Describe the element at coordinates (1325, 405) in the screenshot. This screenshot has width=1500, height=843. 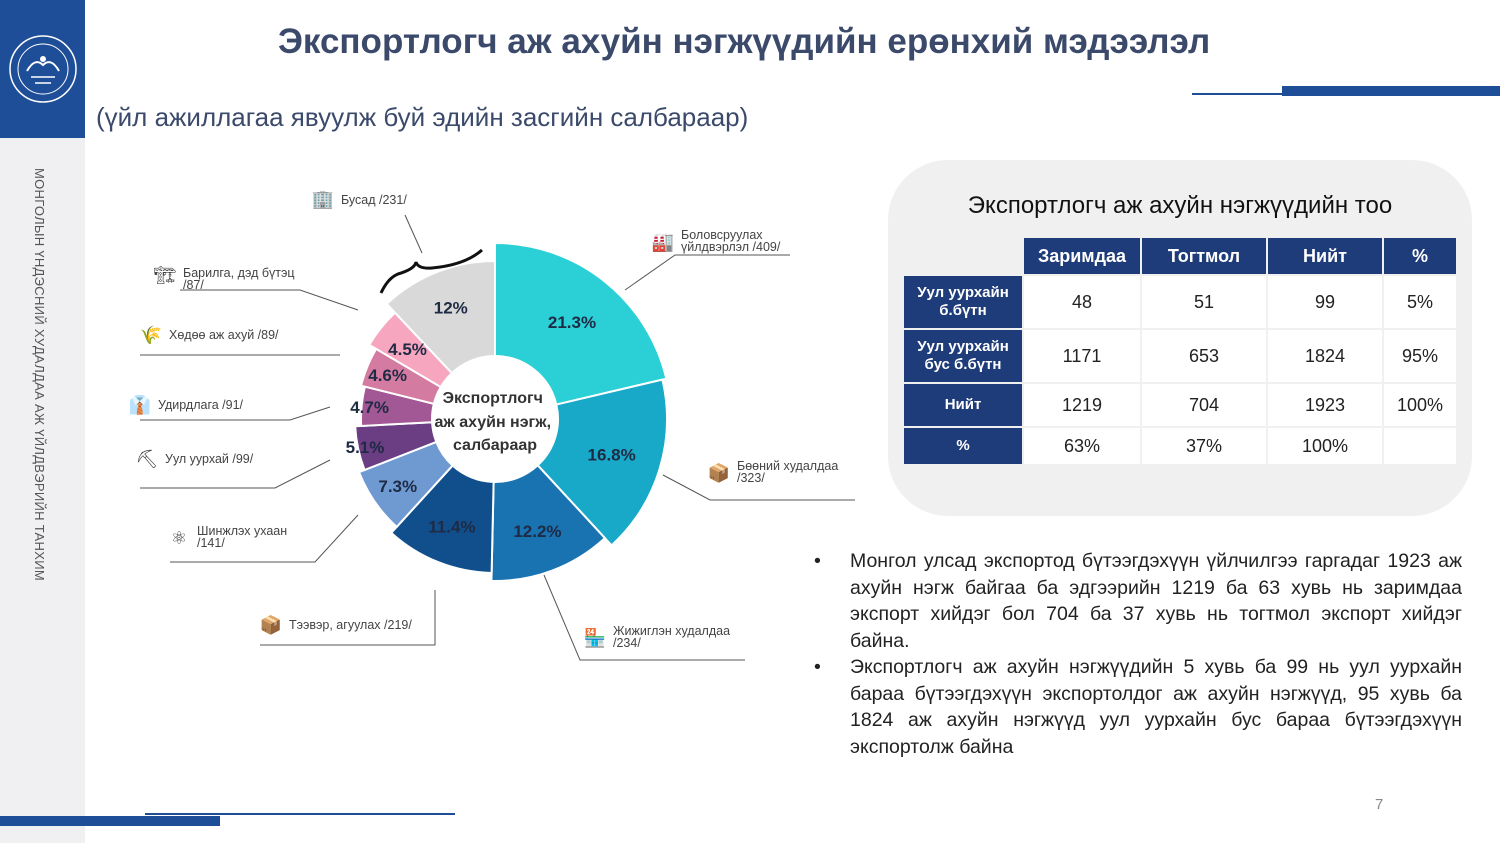
I see `table-cell: 1923` at that location.